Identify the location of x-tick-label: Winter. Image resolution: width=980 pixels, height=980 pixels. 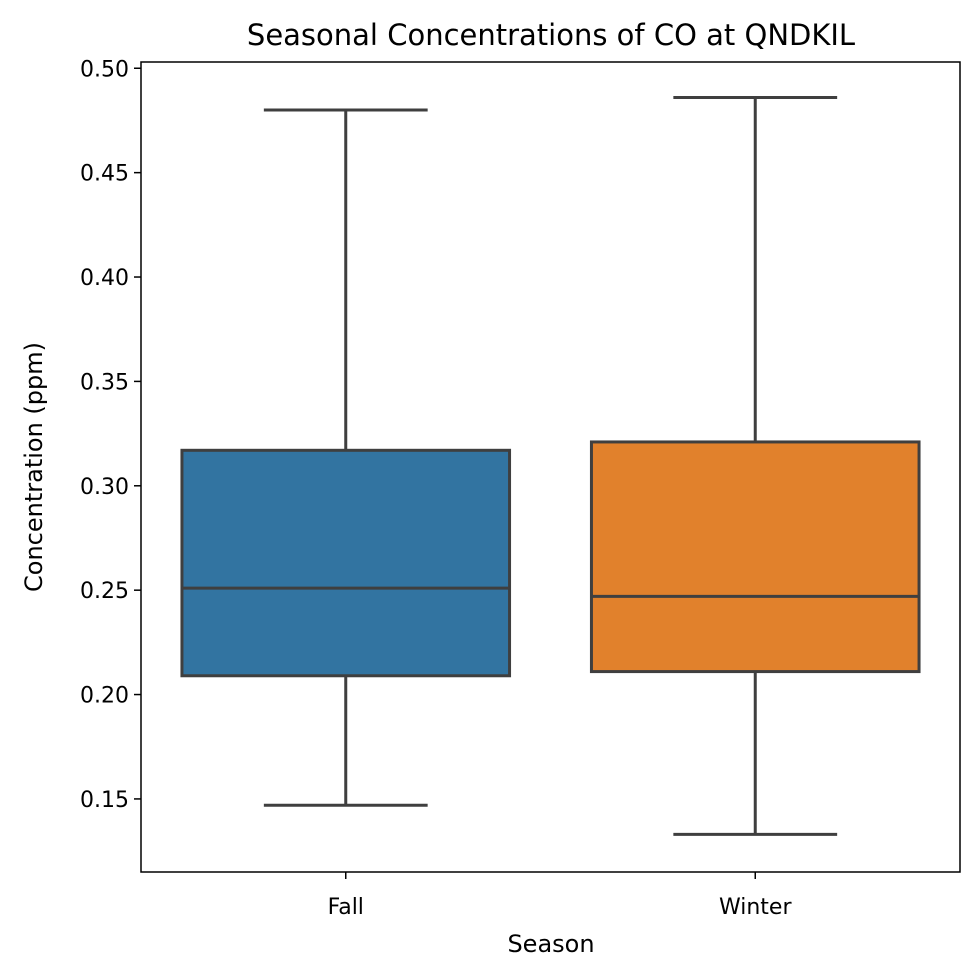
(755, 907).